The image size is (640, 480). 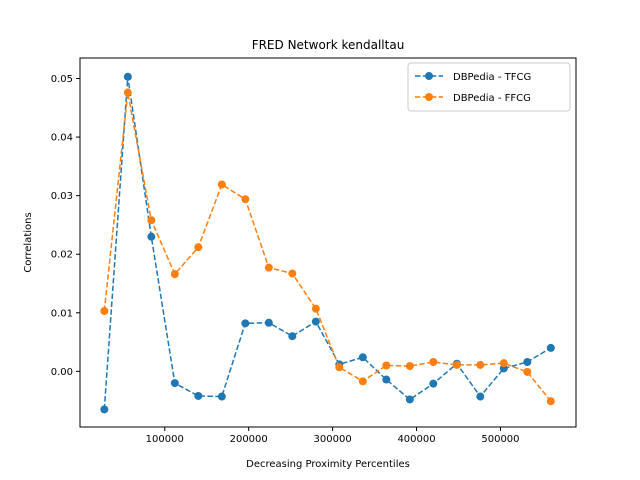 What do you see at coordinates (492, 98) in the screenshot?
I see `legend-label: DBPedia - FFCG` at bounding box center [492, 98].